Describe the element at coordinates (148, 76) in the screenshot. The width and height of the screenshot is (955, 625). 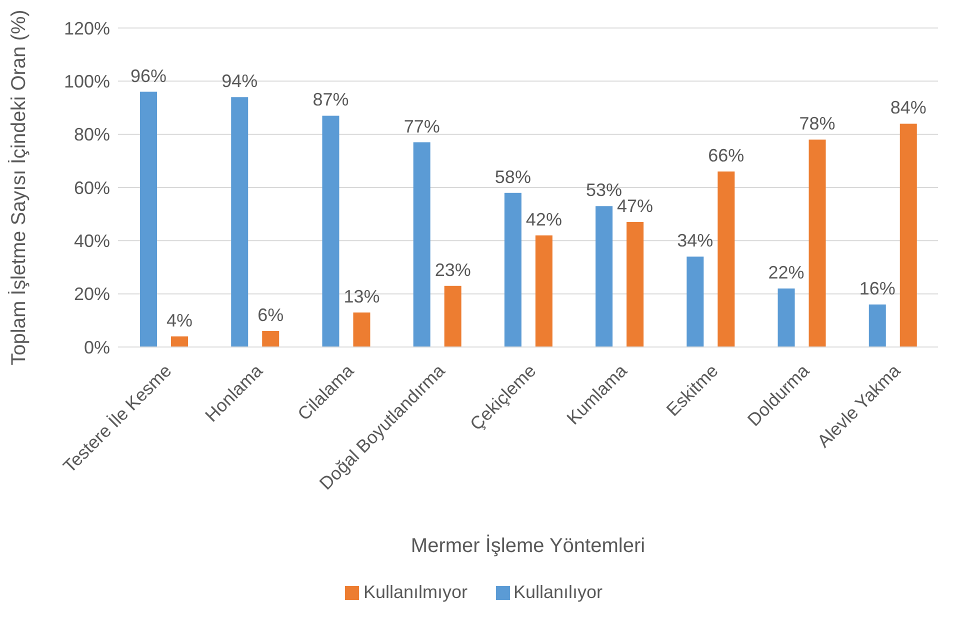
I see `data-label: 96%` at that location.